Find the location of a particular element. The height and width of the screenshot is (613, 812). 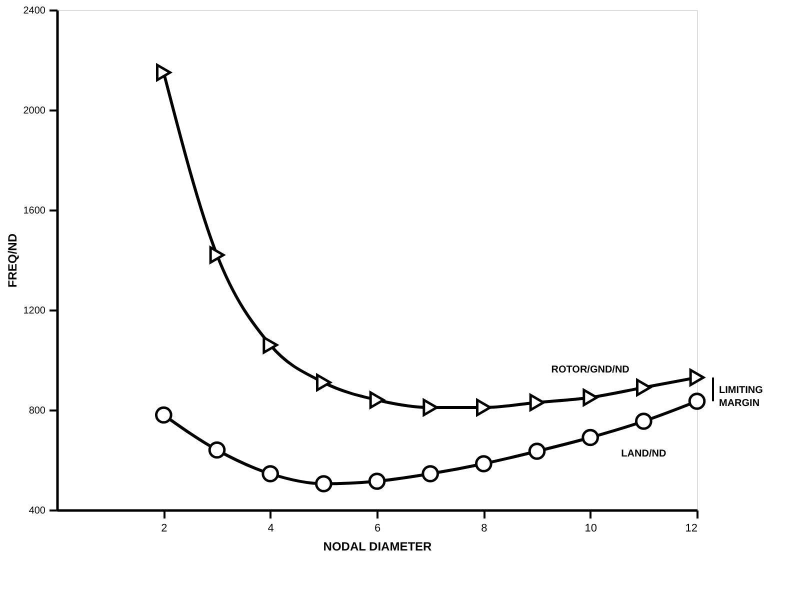

series-label: ROTOR/GND/ND is located at coordinates (590, 370).